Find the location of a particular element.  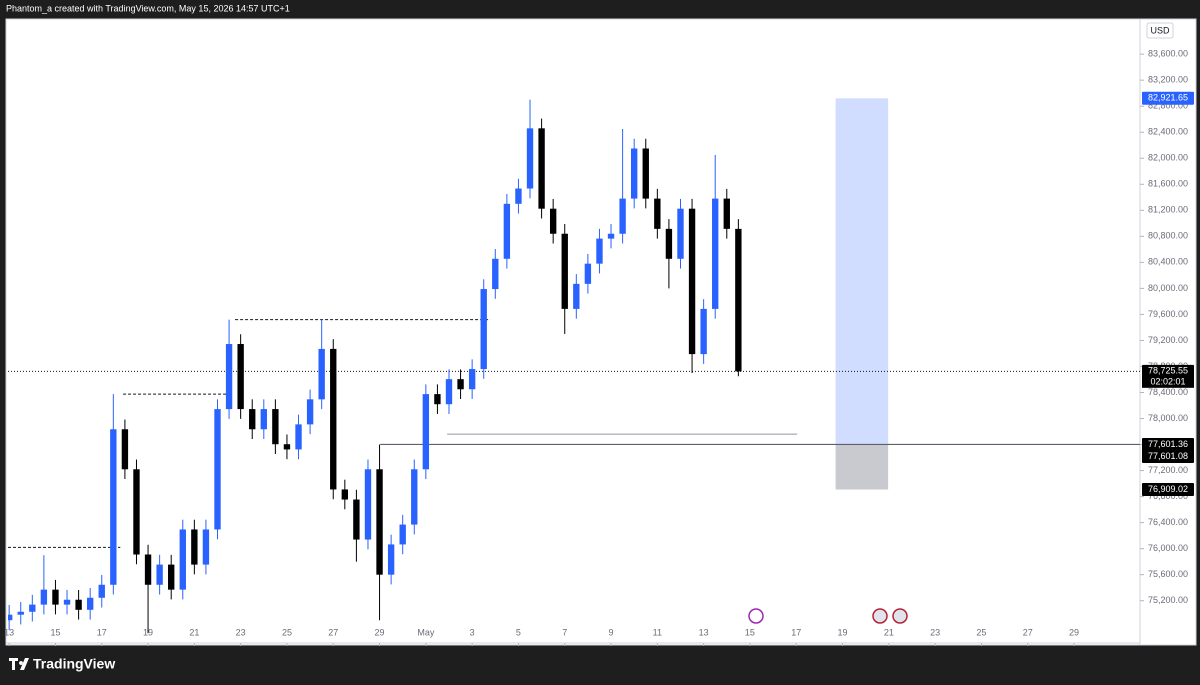

countdown: 02:02:01 is located at coordinates (1167, 382).